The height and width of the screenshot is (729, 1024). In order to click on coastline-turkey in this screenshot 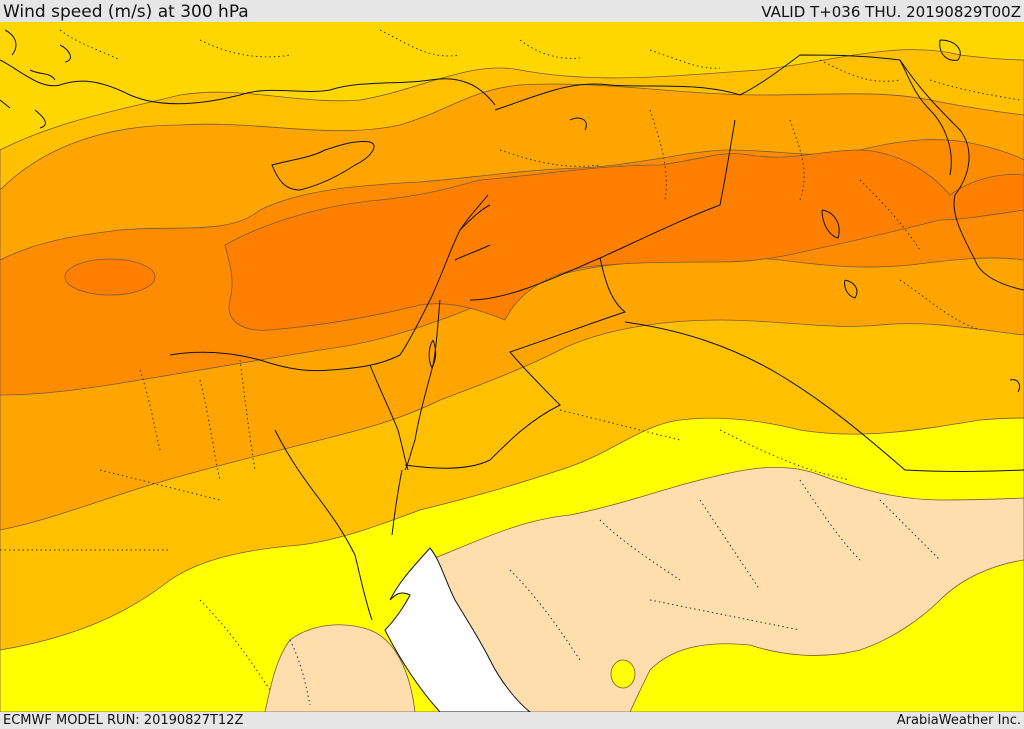, I will do `click(248, 82)`.